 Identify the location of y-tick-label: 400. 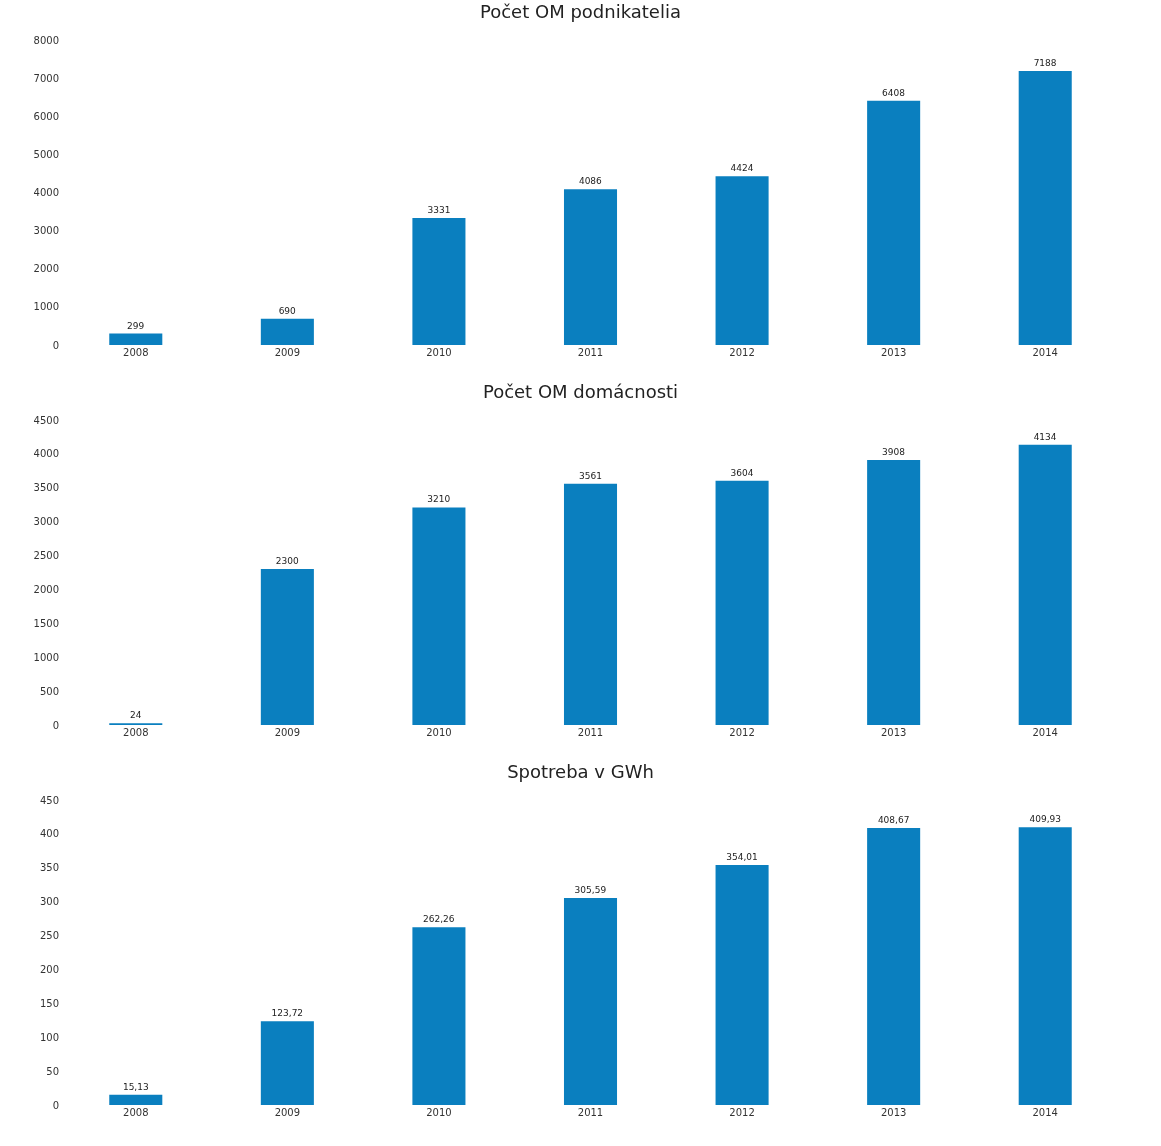
(49, 834).